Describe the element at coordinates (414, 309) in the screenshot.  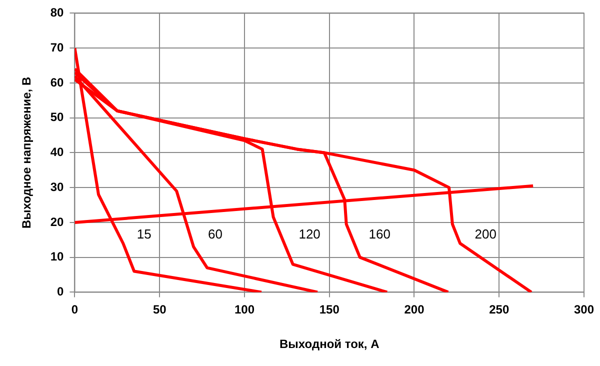
I see `x-tick-label: 200` at that location.